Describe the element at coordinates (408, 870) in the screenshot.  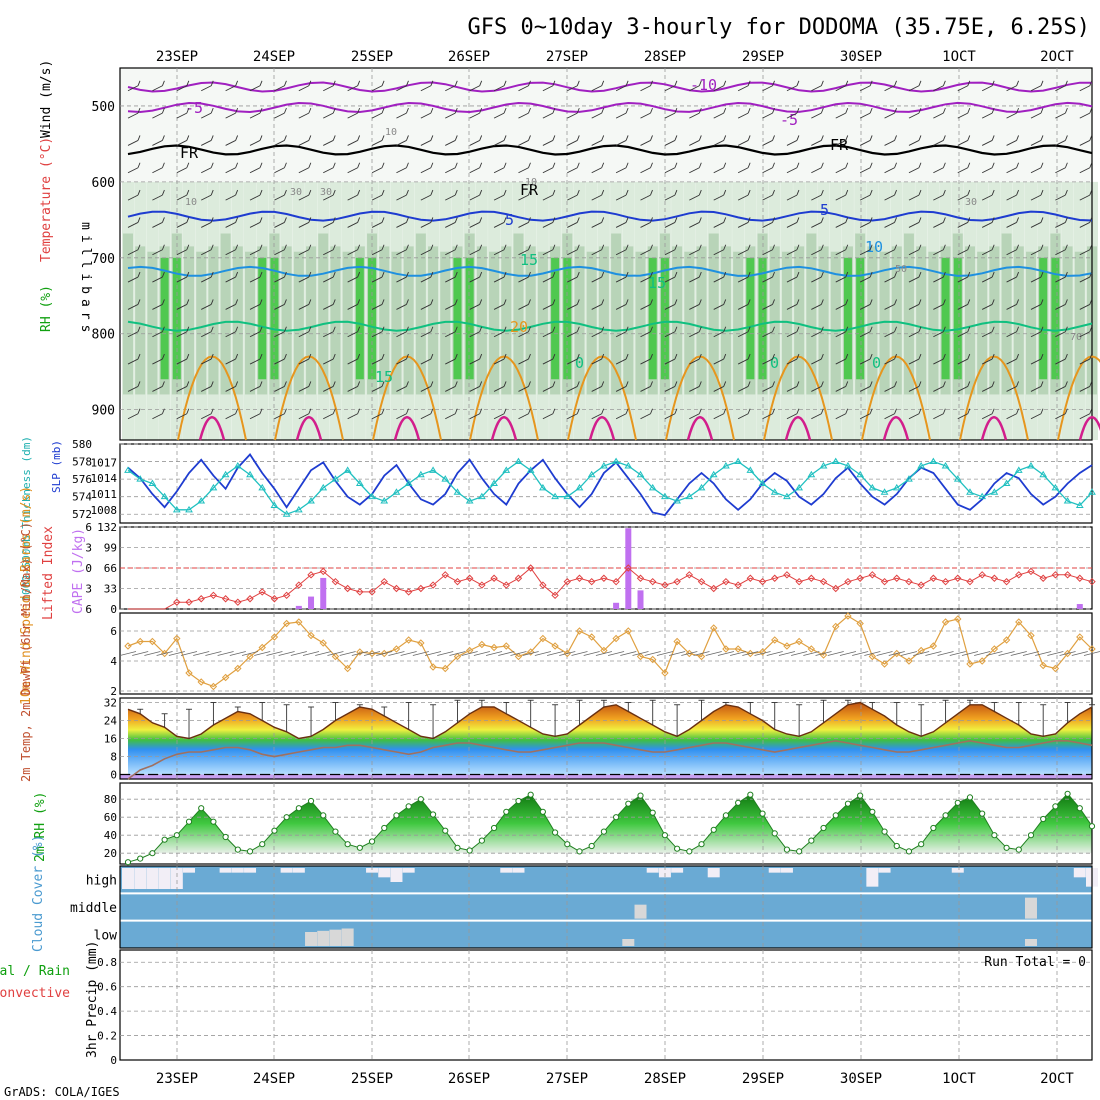
I see `cloud-bar` at that location.